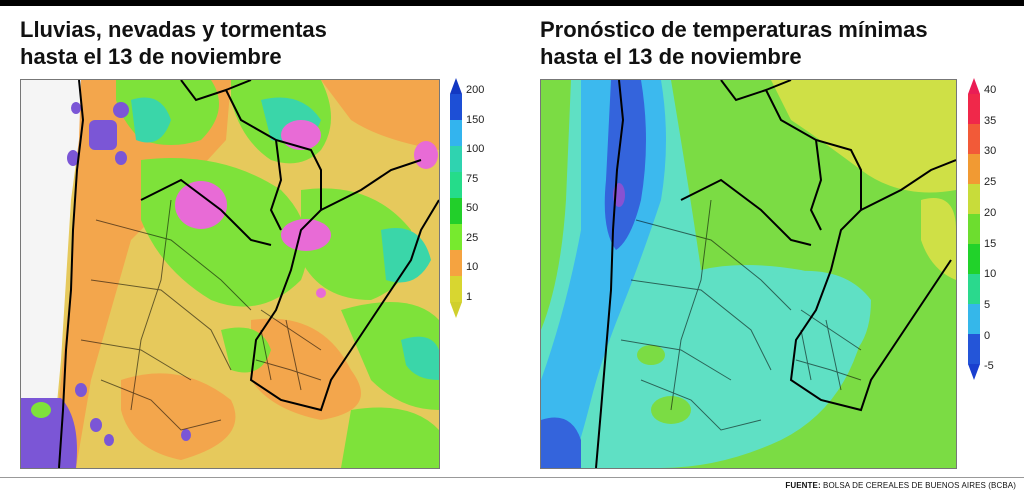 The image size is (1024, 497). Describe the element at coordinates (990, 120) in the screenshot. I see `temperature-legend-tick-label: 35` at that location.